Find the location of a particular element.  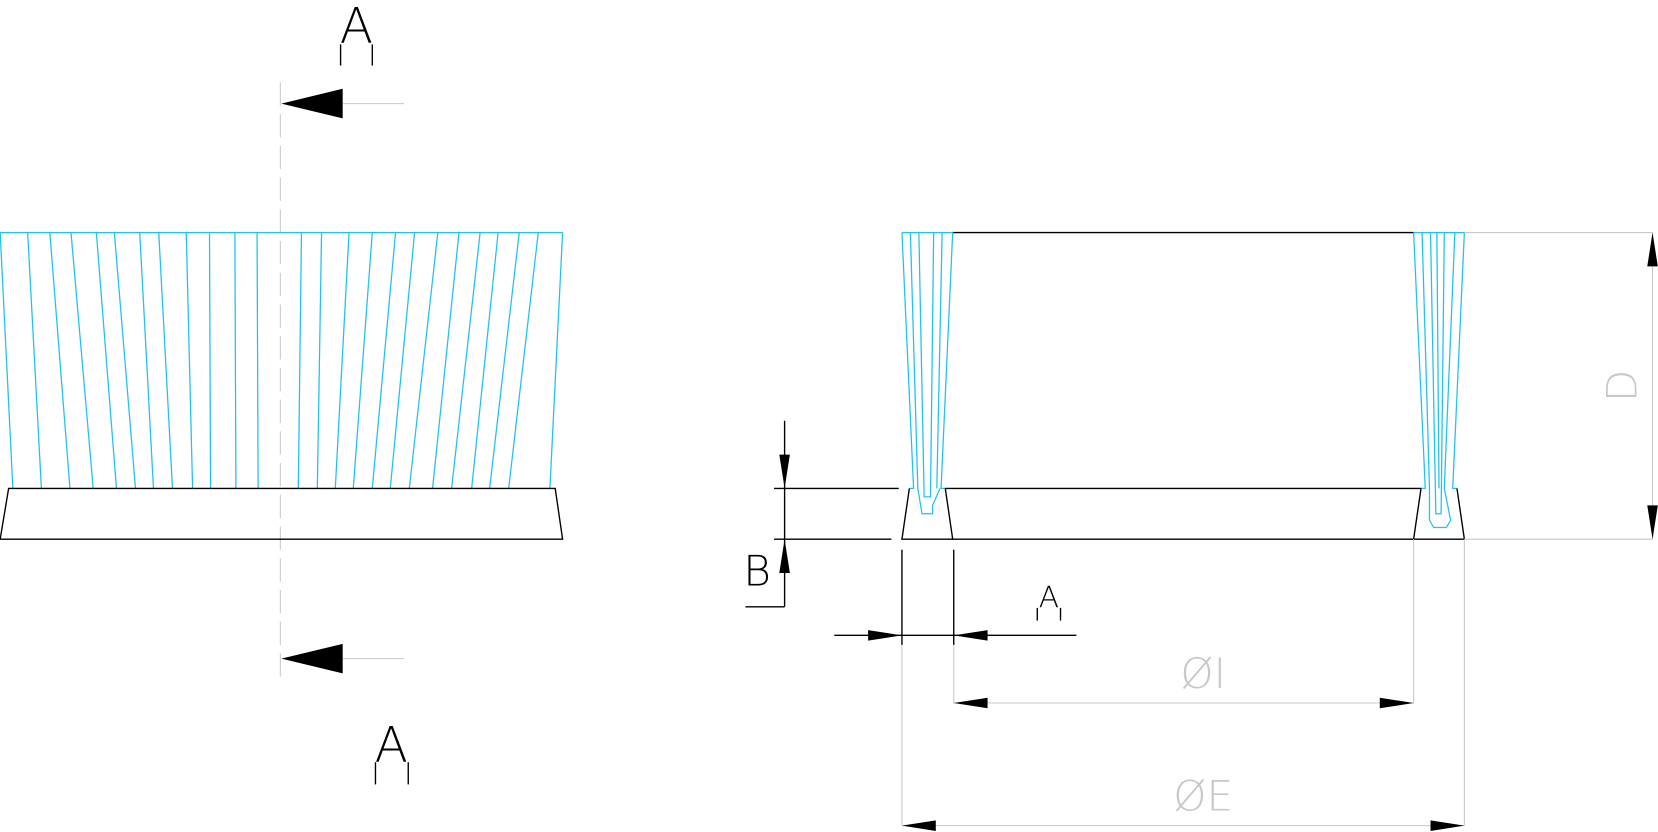

dim-label: D is located at coordinates (1622, 386).